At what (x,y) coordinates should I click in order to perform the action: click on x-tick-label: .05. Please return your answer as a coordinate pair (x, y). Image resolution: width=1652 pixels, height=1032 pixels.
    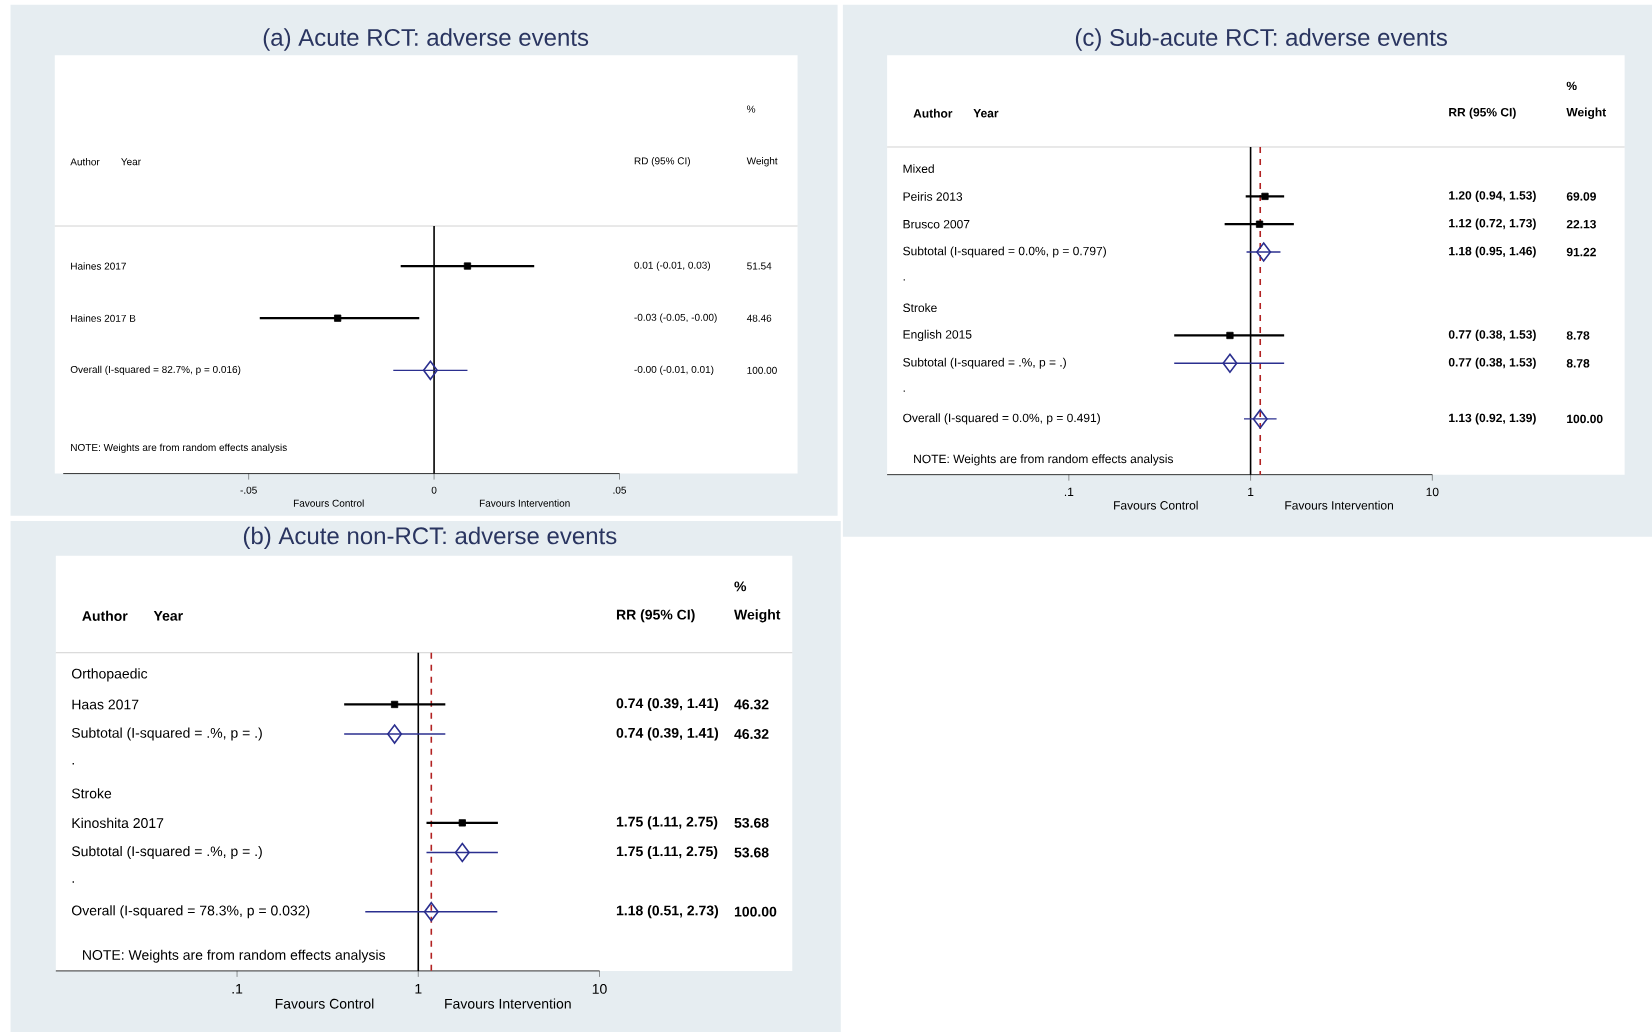
    Looking at the image, I should click on (620, 490).